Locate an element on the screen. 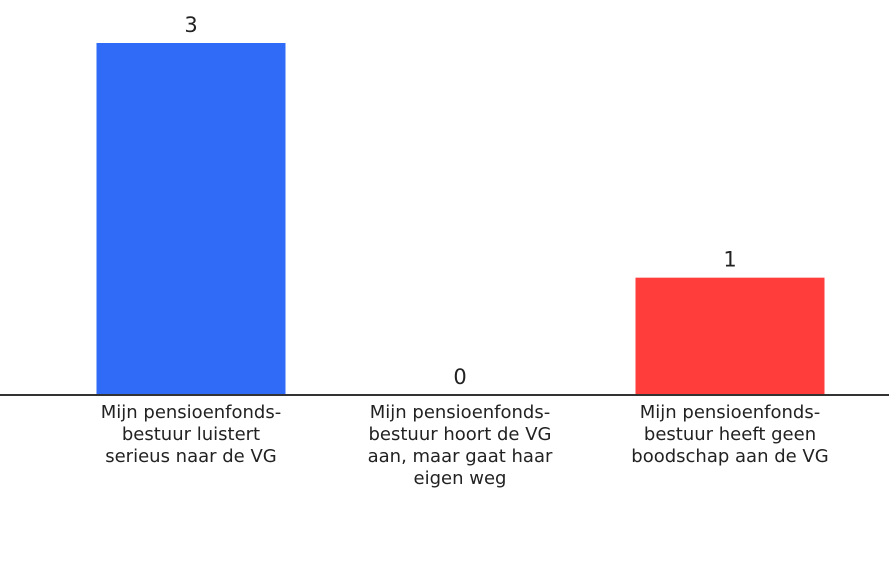 The image size is (889, 570). value-label: 1 is located at coordinates (729, 260).